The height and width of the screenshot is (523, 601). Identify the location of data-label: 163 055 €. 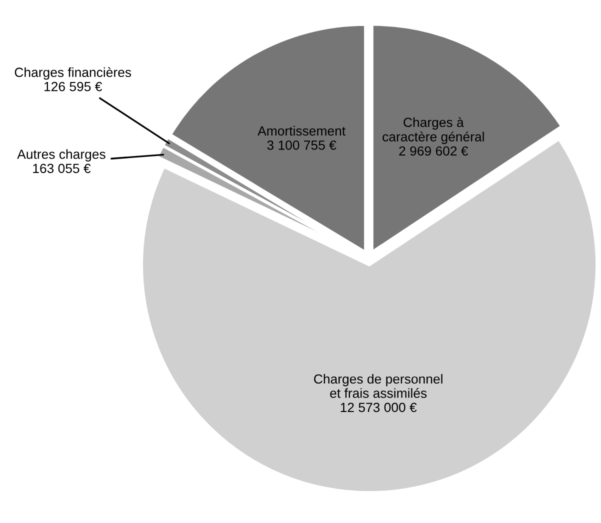
(62, 169).